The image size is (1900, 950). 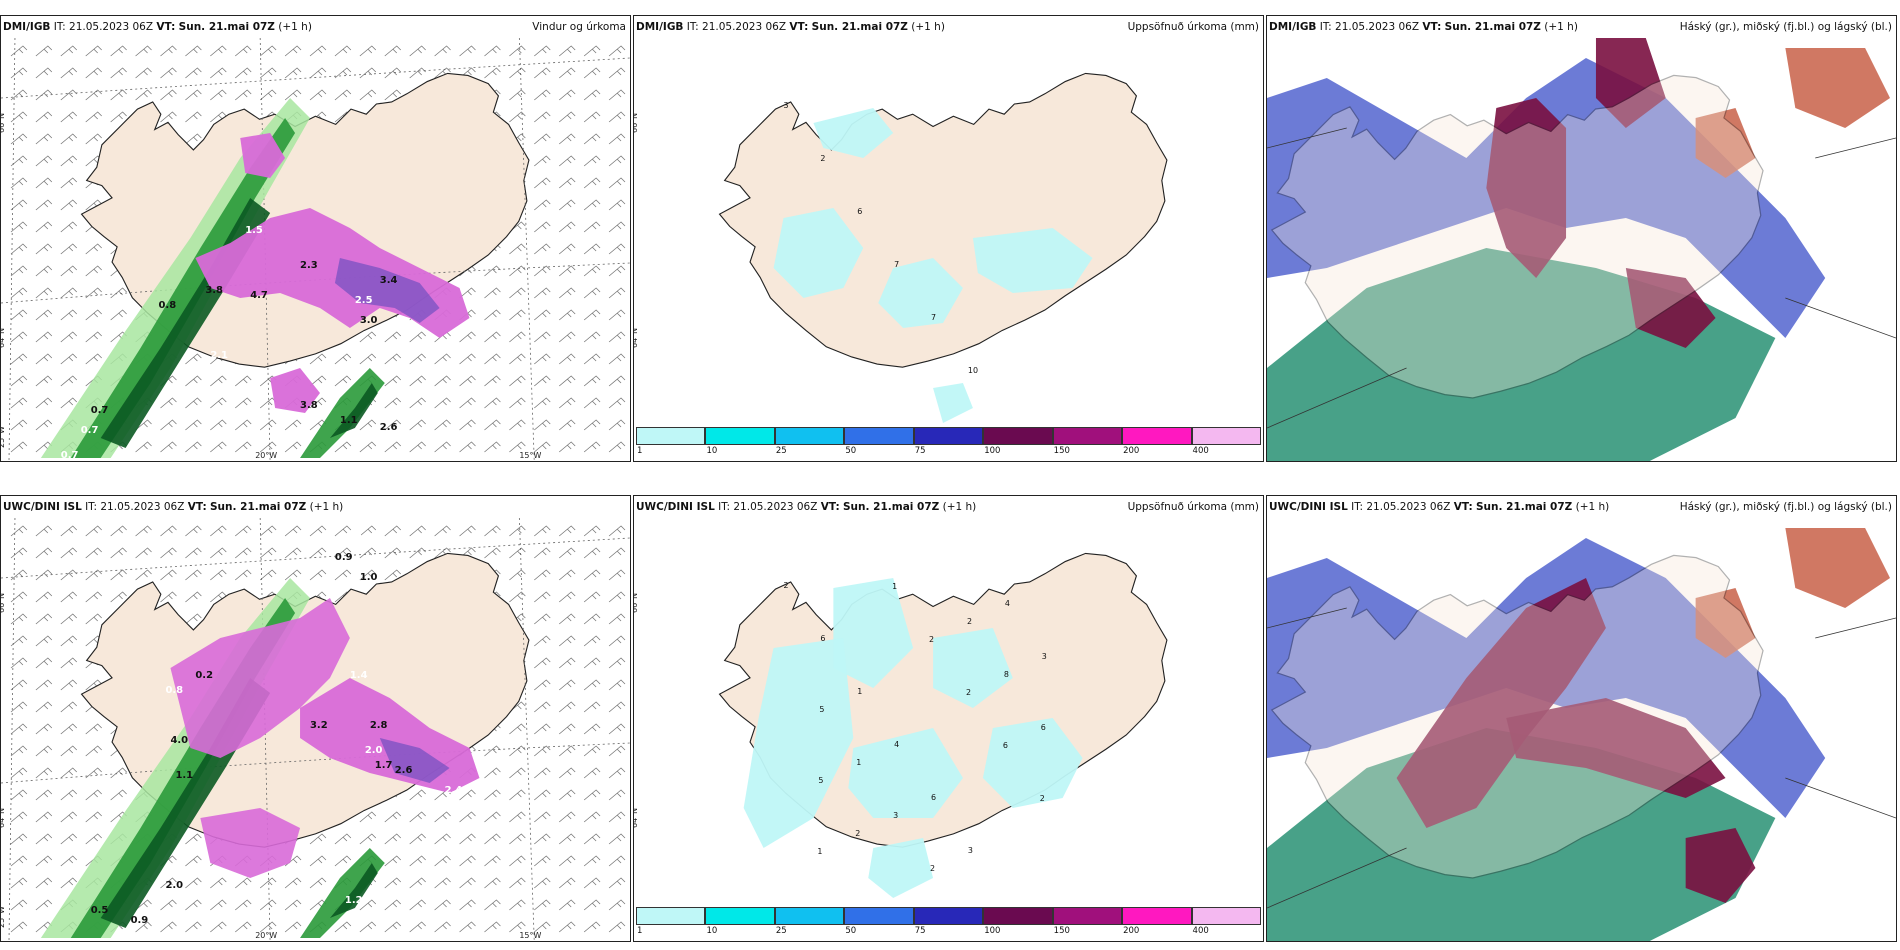 I want to click on colorbar-tick-label: 100, so click(x=992, y=451).